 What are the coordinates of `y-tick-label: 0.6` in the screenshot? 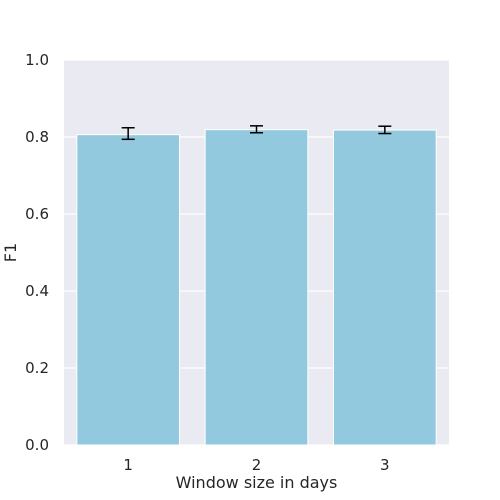 It's located at (37, 214).